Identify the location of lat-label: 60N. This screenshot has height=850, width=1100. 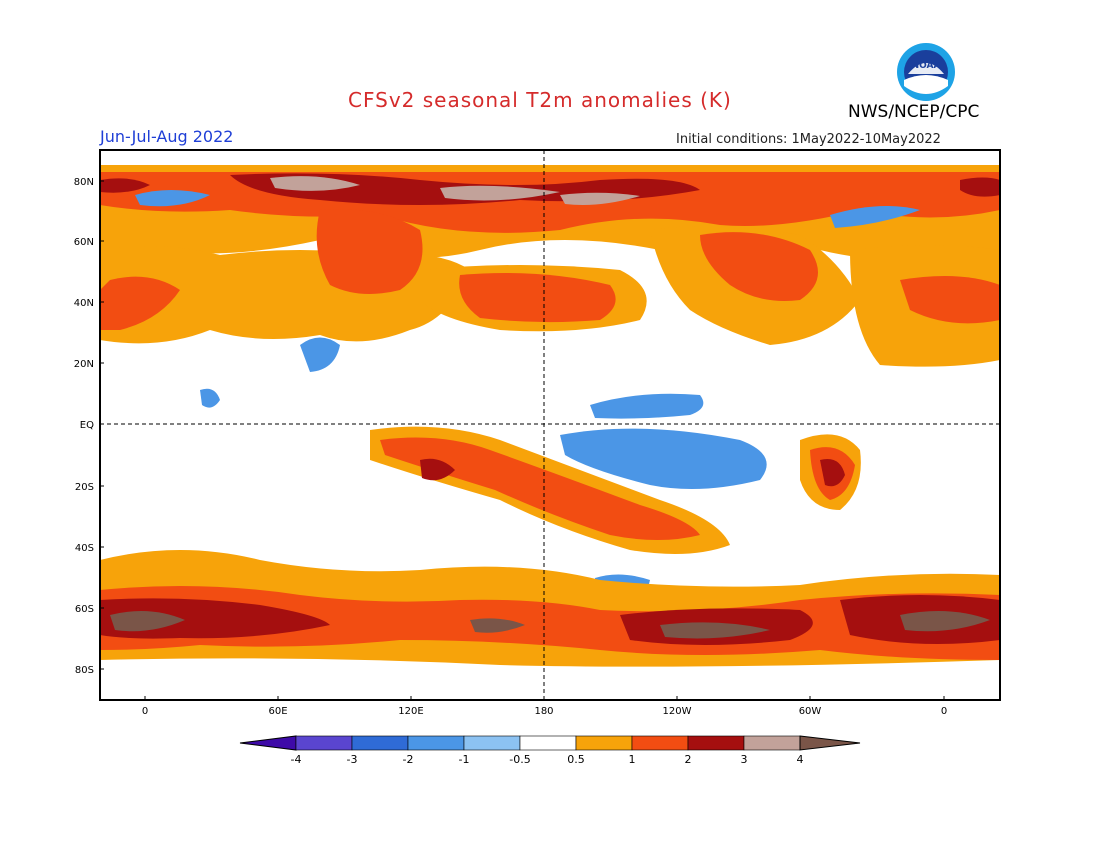
(84, 242).